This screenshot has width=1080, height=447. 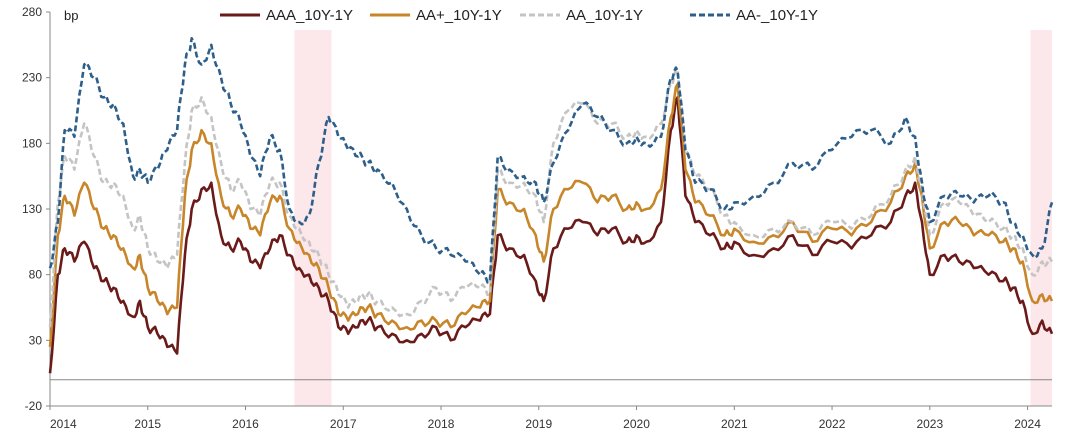 I want to click on x-tick-label: 2017, so click(x=343, y=424).